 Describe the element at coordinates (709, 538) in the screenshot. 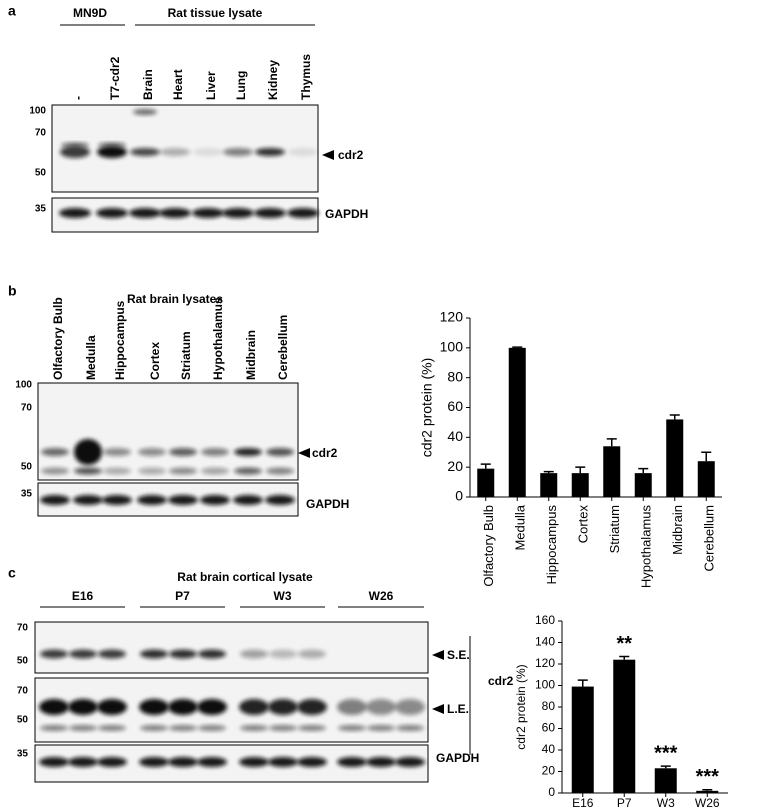

I see `x-tick-label: Cerebellum` at that location.